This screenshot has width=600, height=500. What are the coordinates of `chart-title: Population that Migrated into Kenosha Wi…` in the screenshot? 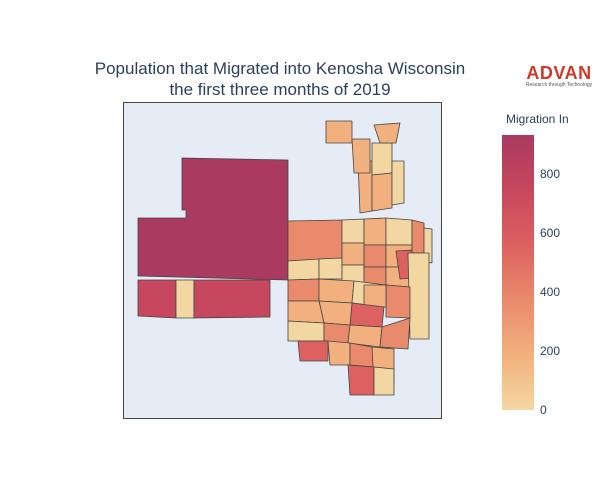 It's located at (280, 79).